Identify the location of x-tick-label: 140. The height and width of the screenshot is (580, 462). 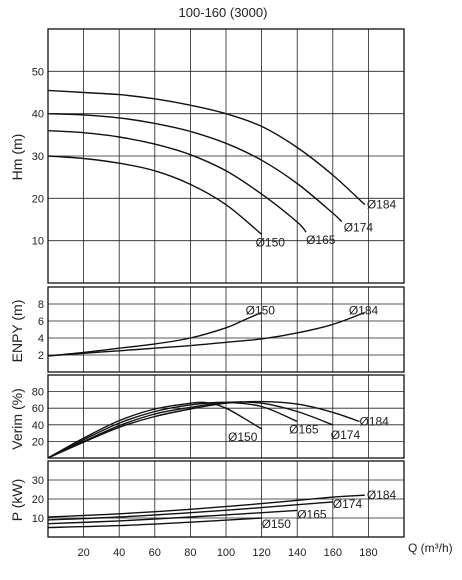
(297, 553).